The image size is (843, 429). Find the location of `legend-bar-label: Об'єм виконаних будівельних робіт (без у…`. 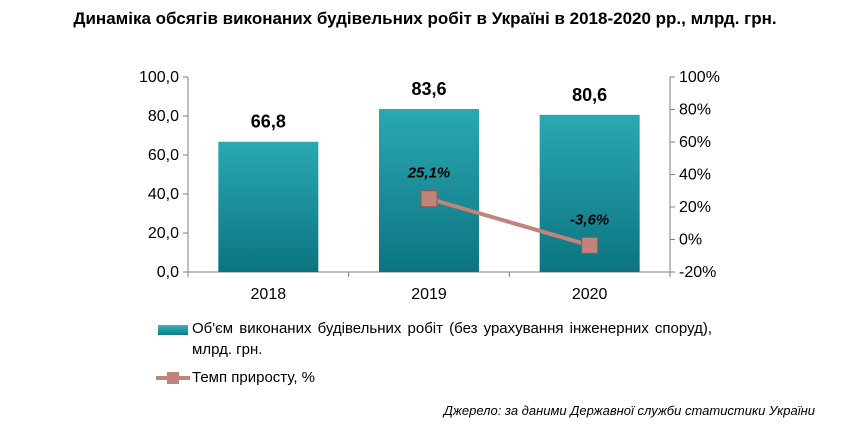

legend-bar-label: Об'єм виконаних будівельних робіт (без у… is located at coordinates (452, 339).